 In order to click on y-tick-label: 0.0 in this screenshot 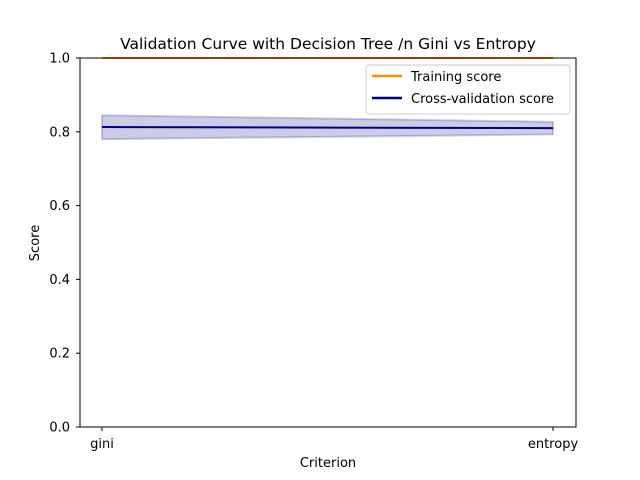, I will do `click(59, 428)`.